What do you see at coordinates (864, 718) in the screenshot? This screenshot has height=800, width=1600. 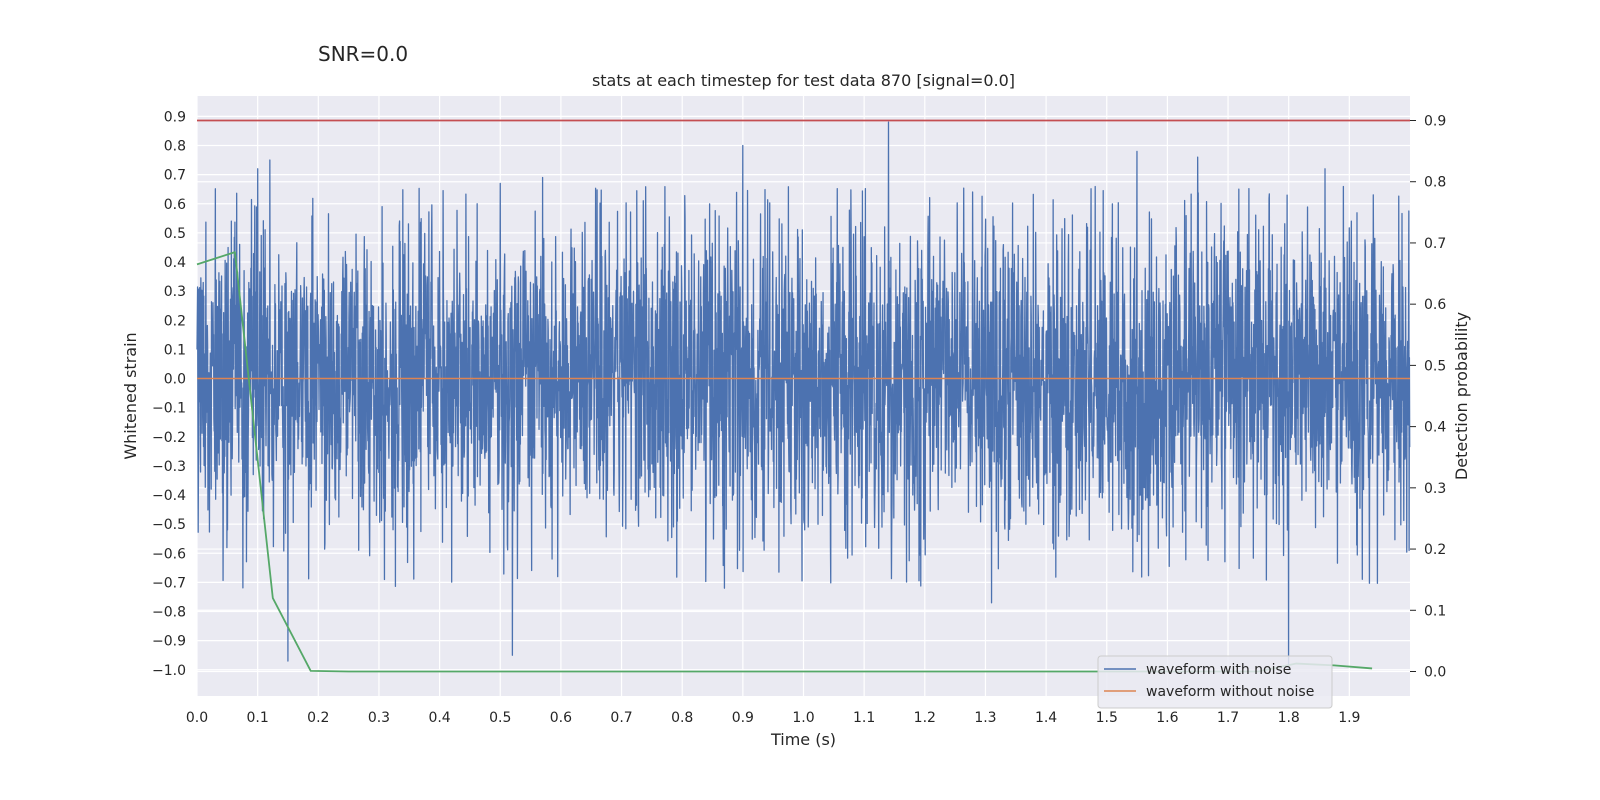 I see `x-tick-label: 1.1` at bounding box center [864, 718].